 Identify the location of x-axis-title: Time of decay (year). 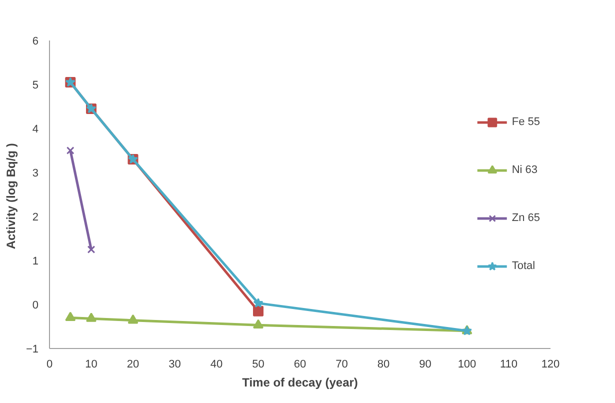
(300, 383).